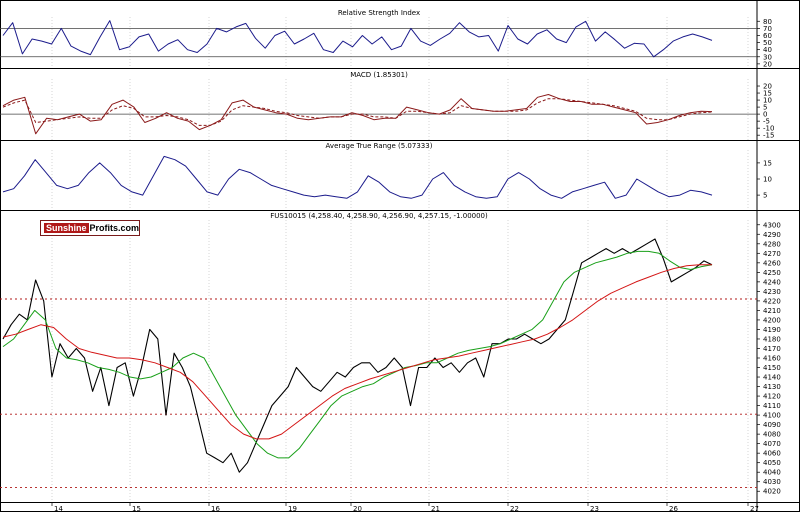  What do you see at coordinates (767, 36) in the screenshot?
I see `y-tick-label: 60` at bounding box center [767, 36].